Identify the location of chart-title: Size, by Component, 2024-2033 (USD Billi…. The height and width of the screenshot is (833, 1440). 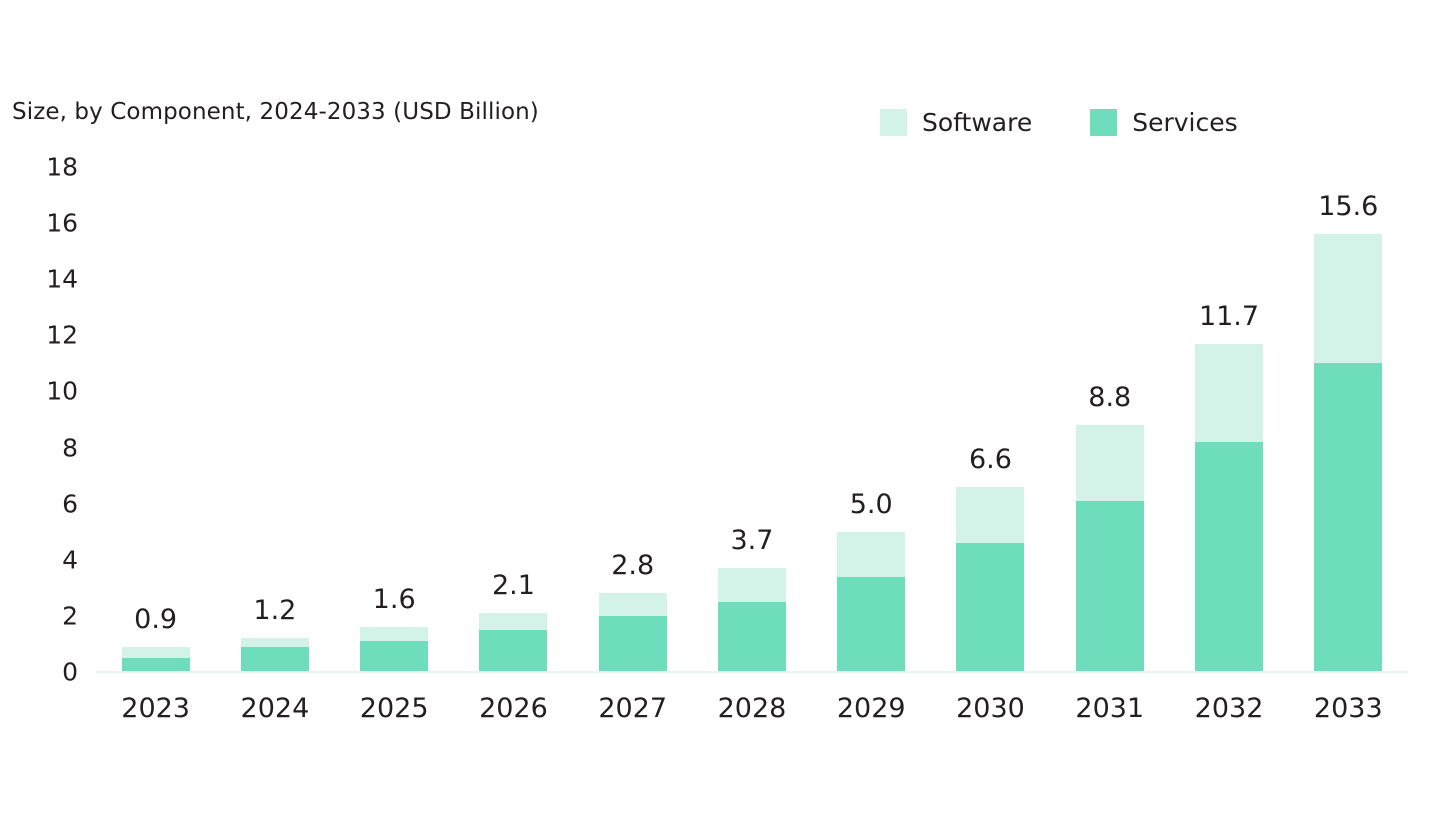
(275, 112).